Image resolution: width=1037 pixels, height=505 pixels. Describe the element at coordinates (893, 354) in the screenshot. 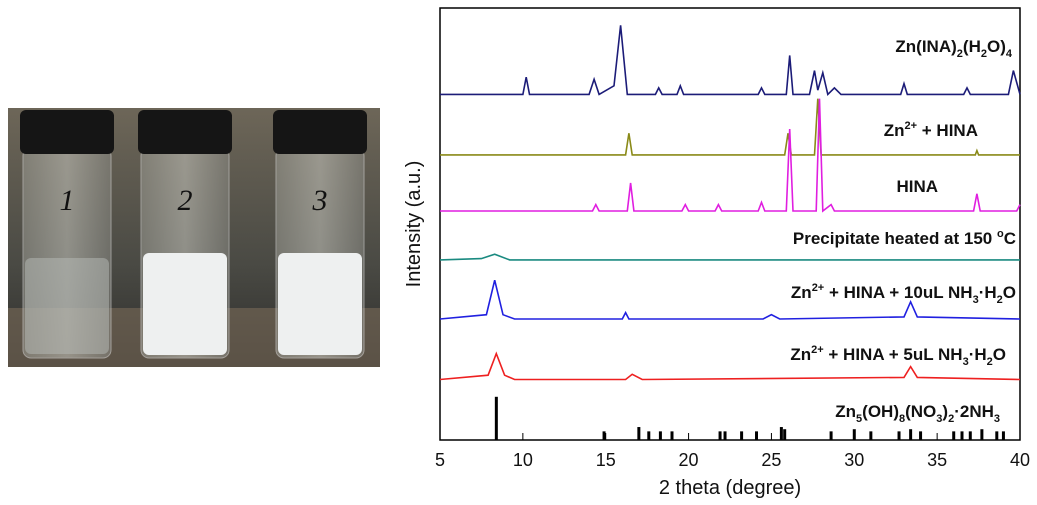

I see `label-part: + HINA + 5uL NH` at that location.